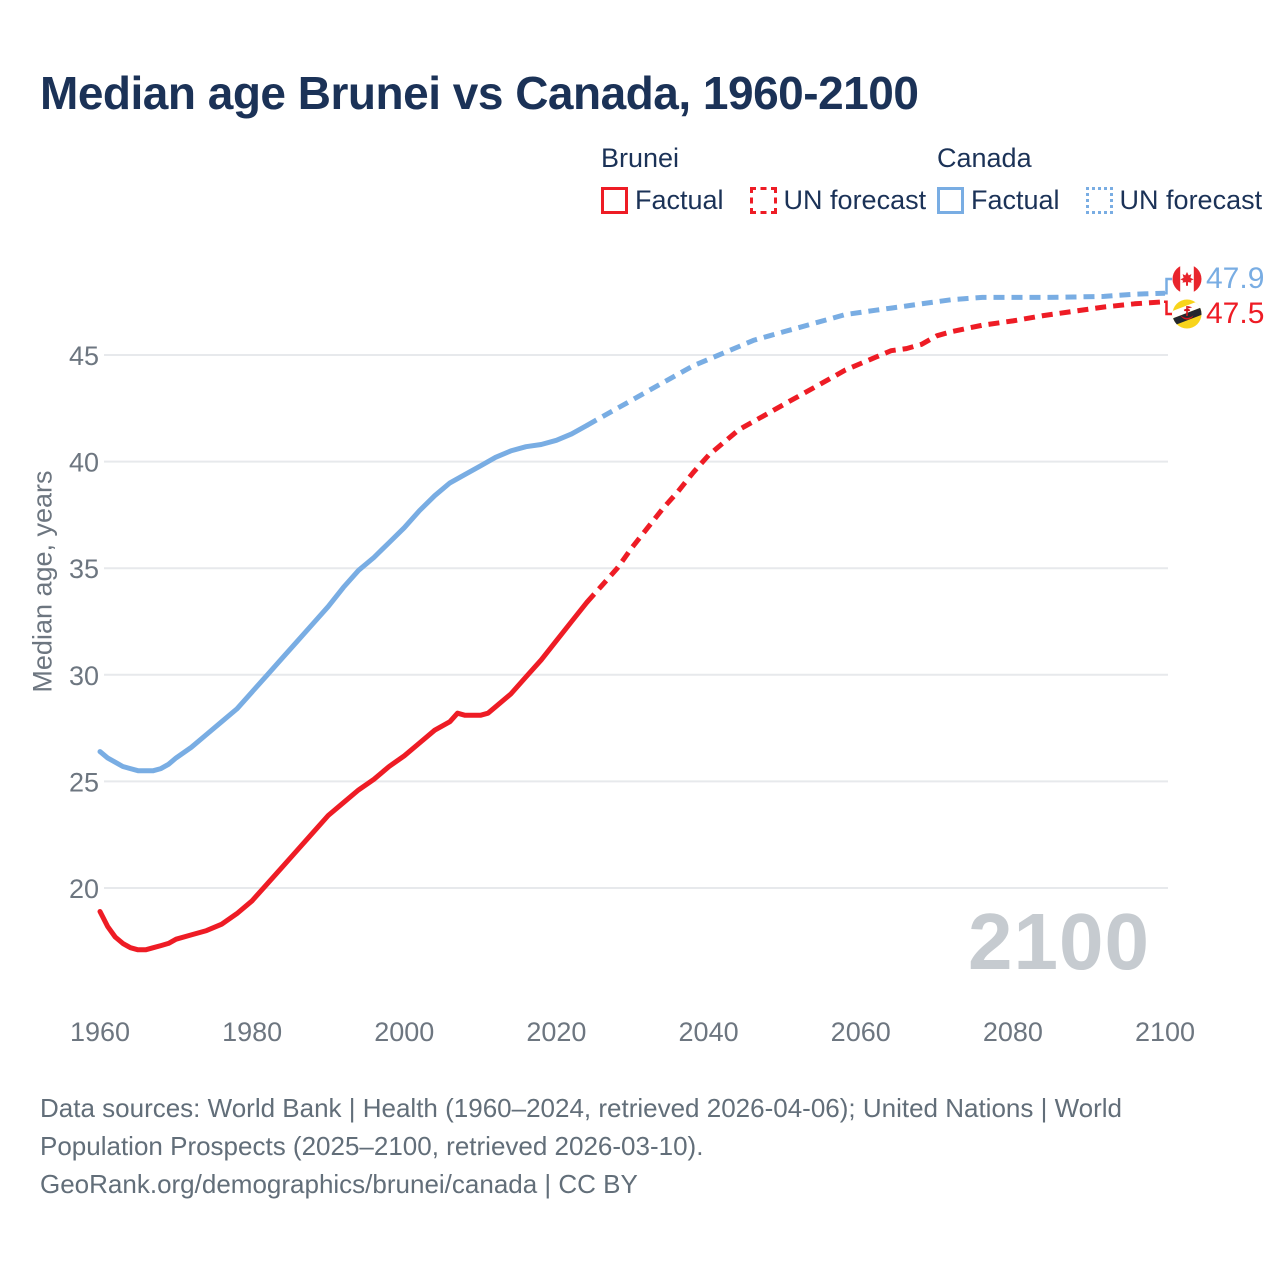 This screenshot has height=1280, width=1280. I want to click on legend-group-brunei: Brunei Factual UN forecast, so click(776, 180).